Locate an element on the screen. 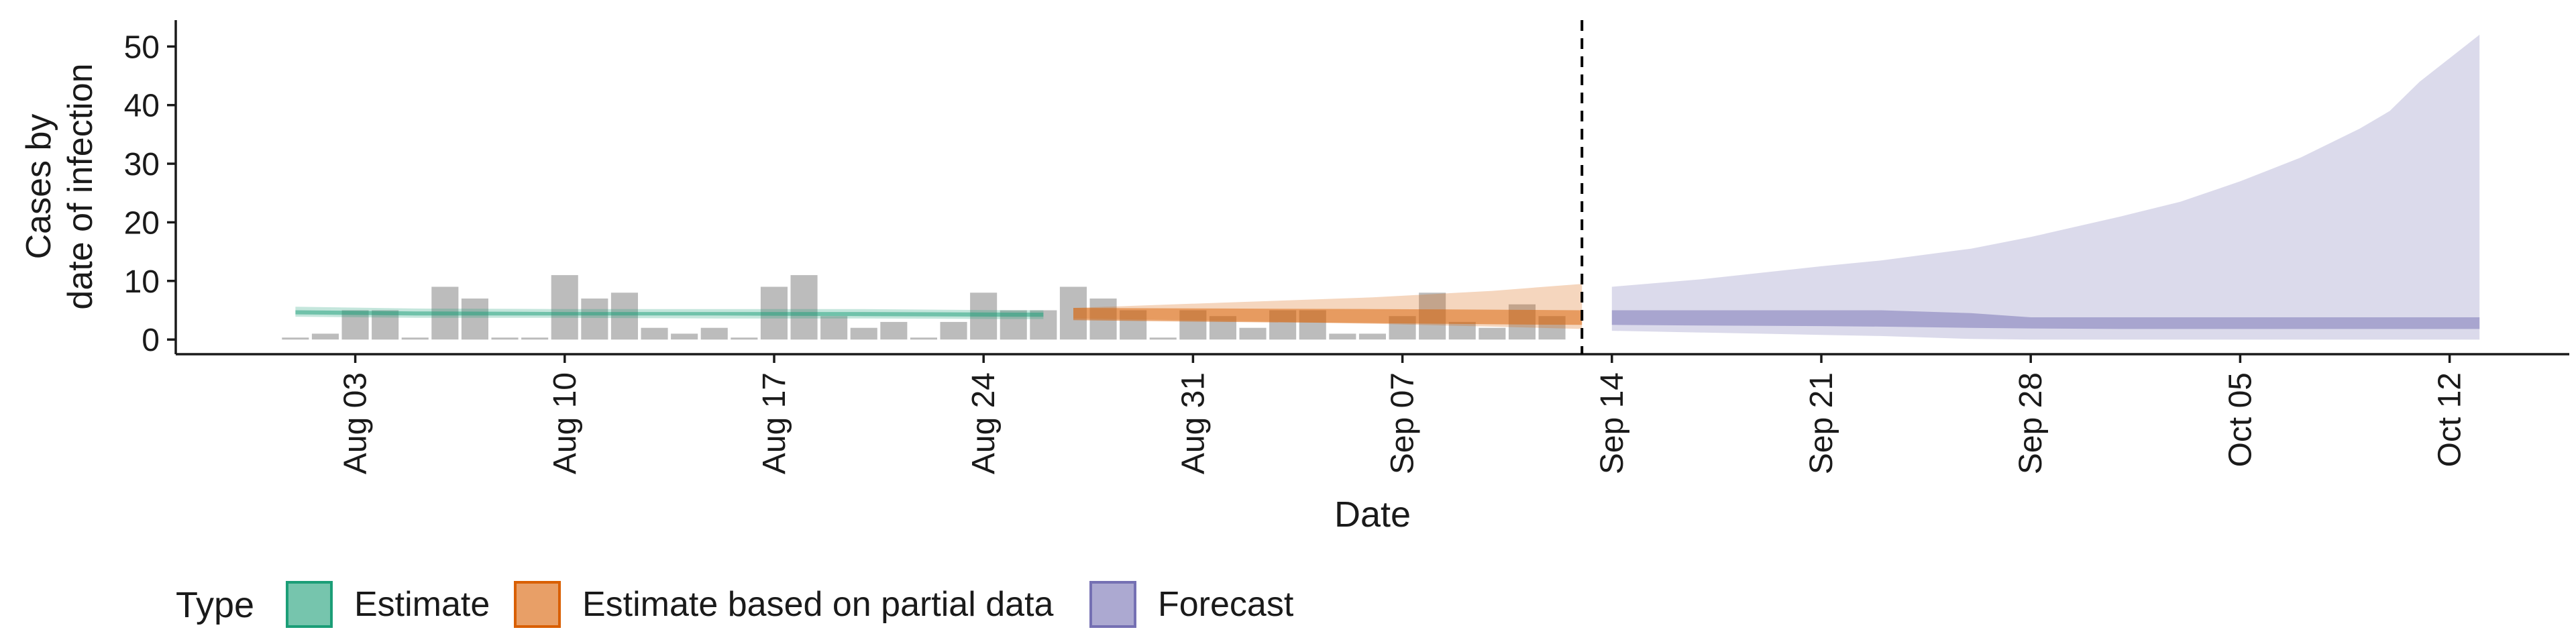 Image resolution: width=2576 pixels, height=644 pixels. partial-estimate-inner-band is located at coordinates (1327, 316).